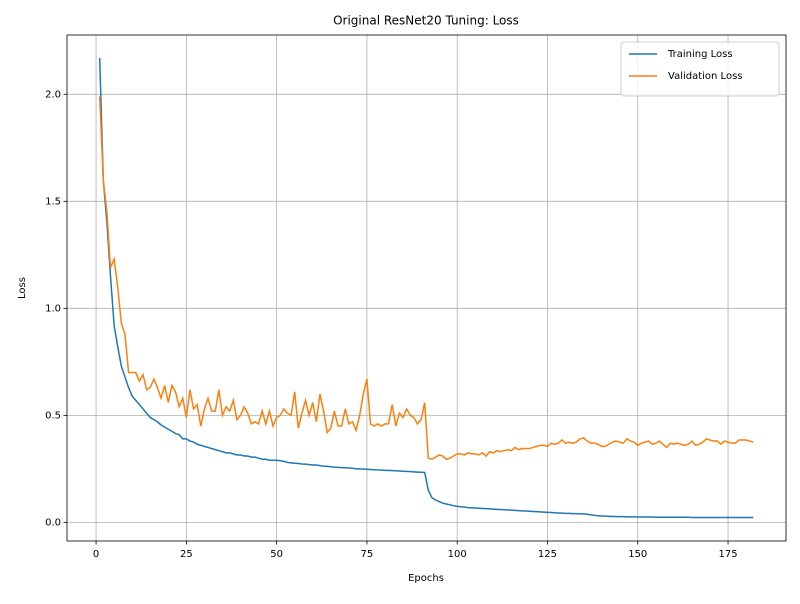 The height and width of the screenshot is (604, 800). What do you see at coordinates (96, 554) in the screenshot?
I see `x-tick-label: 0` at bounding box center [96, 554].